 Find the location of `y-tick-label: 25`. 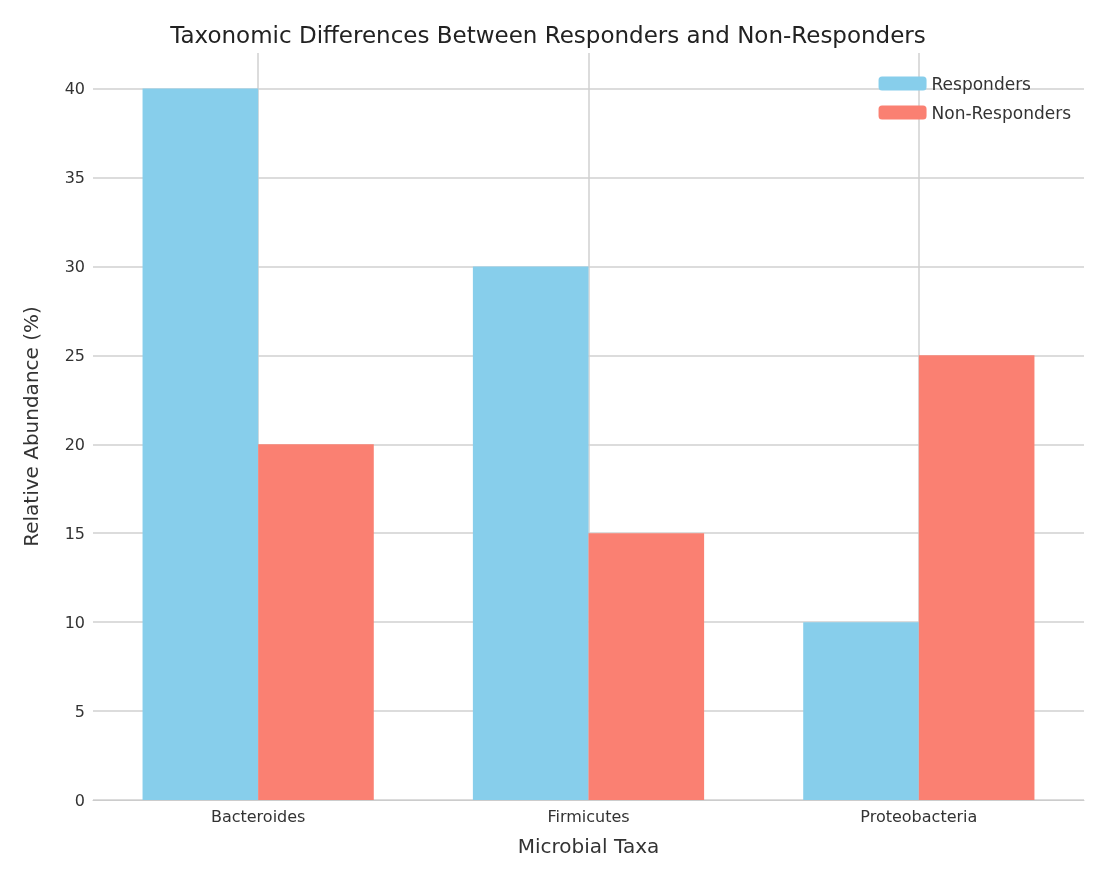

y-tick-label: 25 is located at coordinates (74, 355).